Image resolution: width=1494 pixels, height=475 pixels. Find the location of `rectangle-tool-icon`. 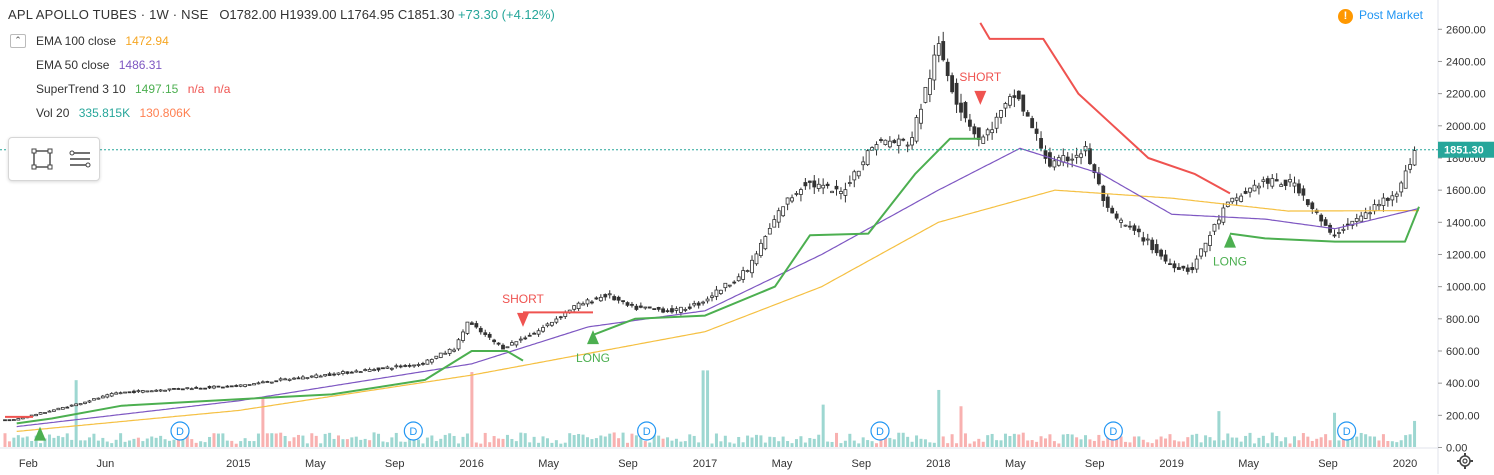

rectangle-tool-icon is located at coordinates (42, 159).